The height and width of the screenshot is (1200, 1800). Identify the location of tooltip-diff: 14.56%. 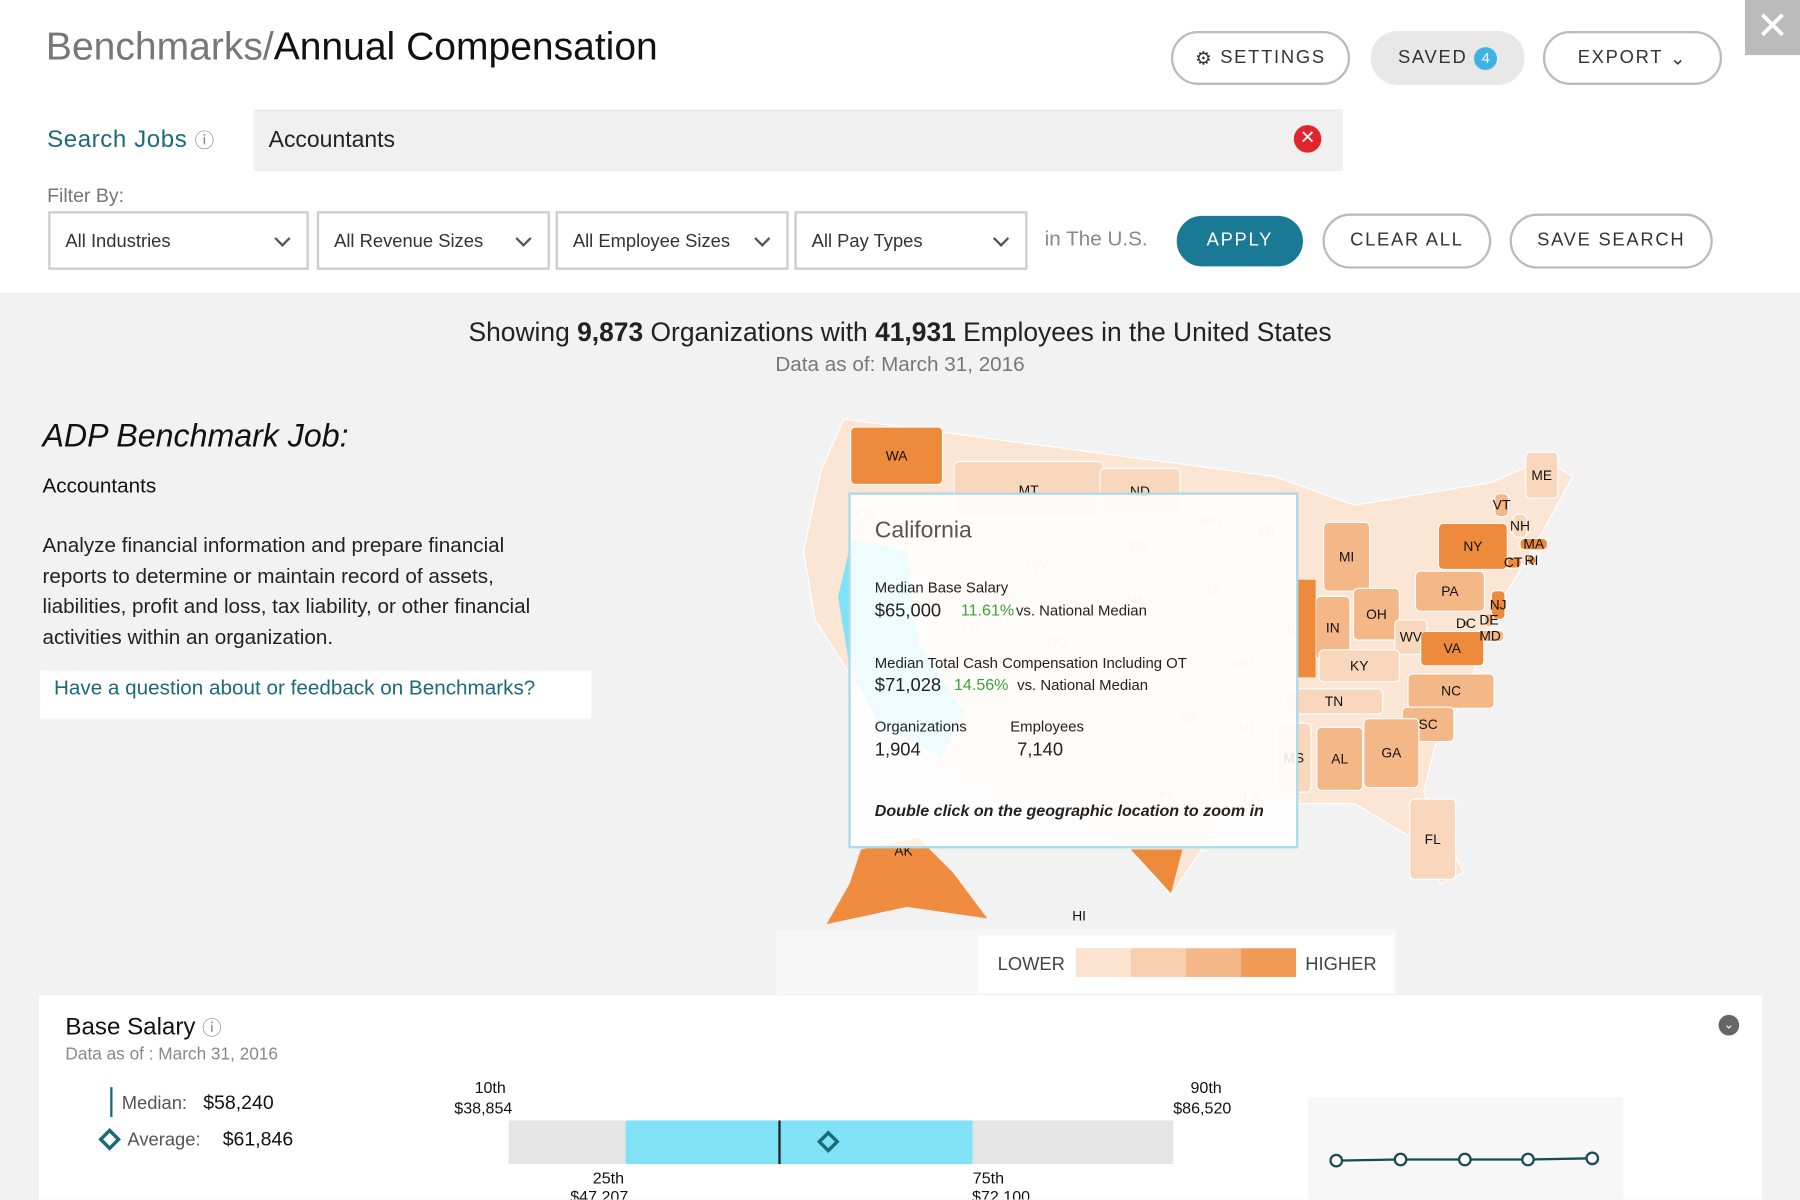
(981, 685).